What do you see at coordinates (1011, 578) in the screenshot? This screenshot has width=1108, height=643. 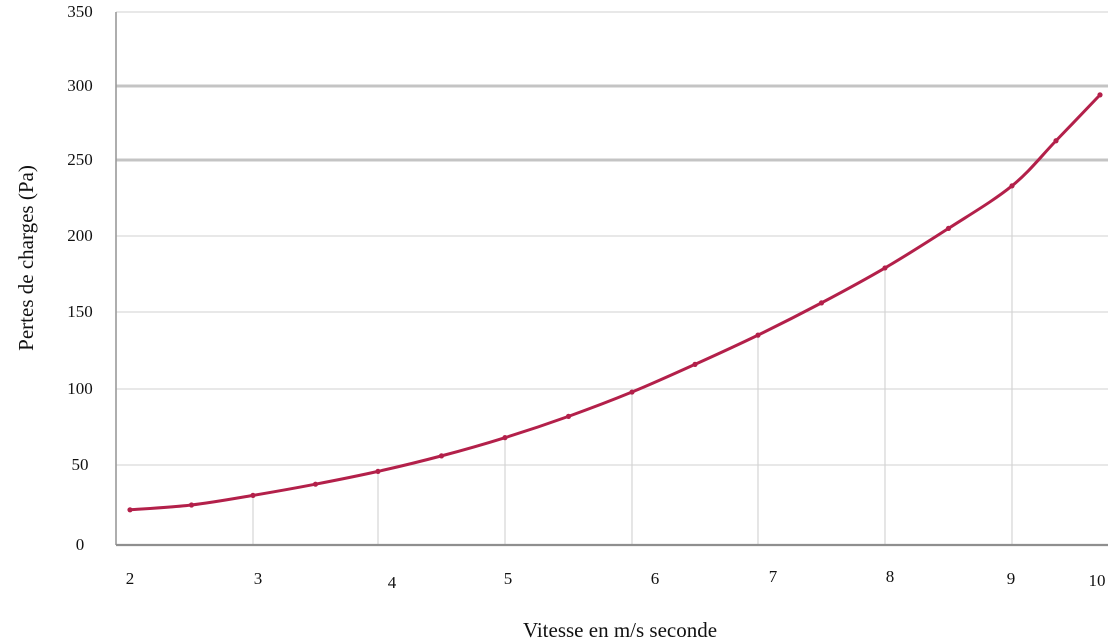 I see `x-tick-label: 9` at bounding box center [1011, 578].